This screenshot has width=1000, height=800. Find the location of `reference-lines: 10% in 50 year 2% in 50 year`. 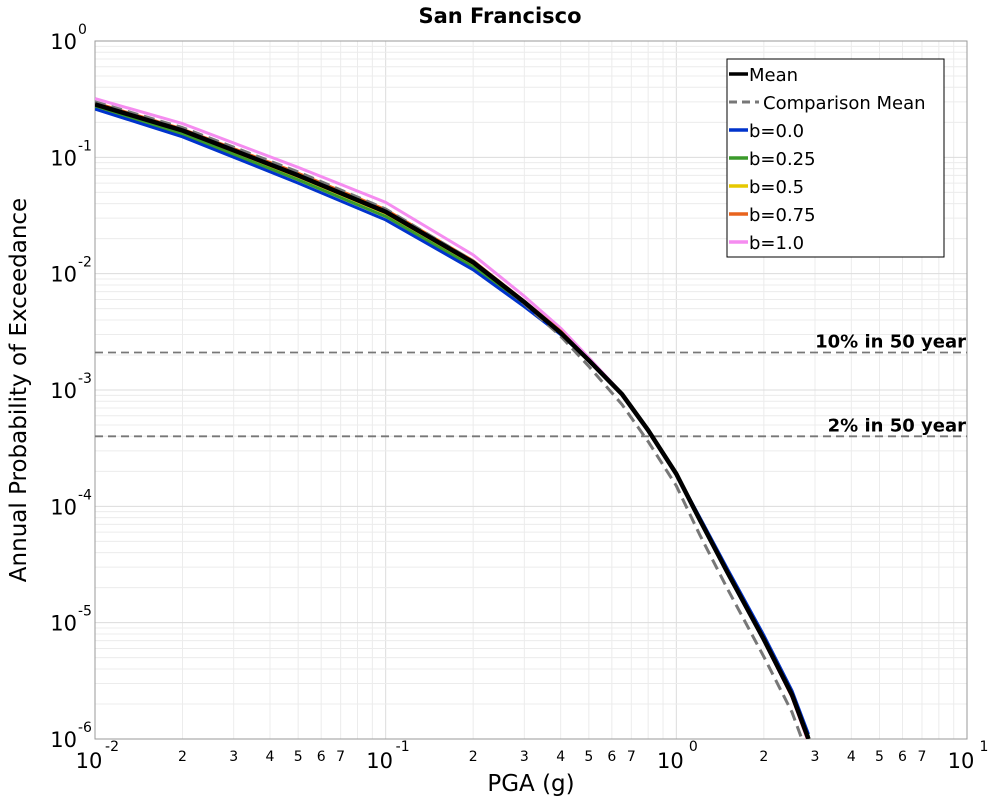

reference-lines: 10% in 50 year 2% in 50 year is located at coordinates (531, 385).